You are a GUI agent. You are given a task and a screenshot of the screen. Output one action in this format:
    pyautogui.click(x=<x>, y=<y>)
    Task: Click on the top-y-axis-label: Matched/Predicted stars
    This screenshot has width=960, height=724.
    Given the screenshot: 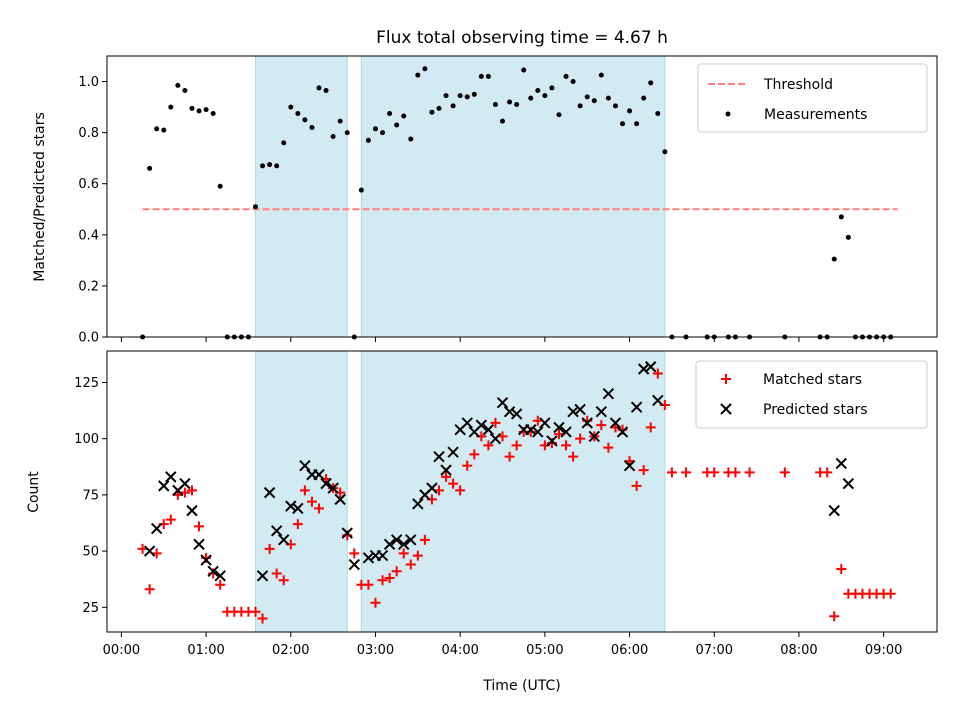 What is the action you would take?
    pyautogui.click(x=40, y=197)
    